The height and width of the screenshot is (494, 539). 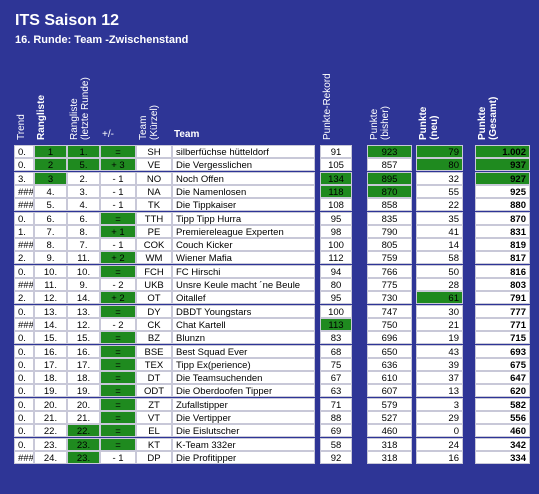 What do you see at coordinates (439, 271) in the screenshot?
I see `table-cell: 50` at bounding box center [439, 271].